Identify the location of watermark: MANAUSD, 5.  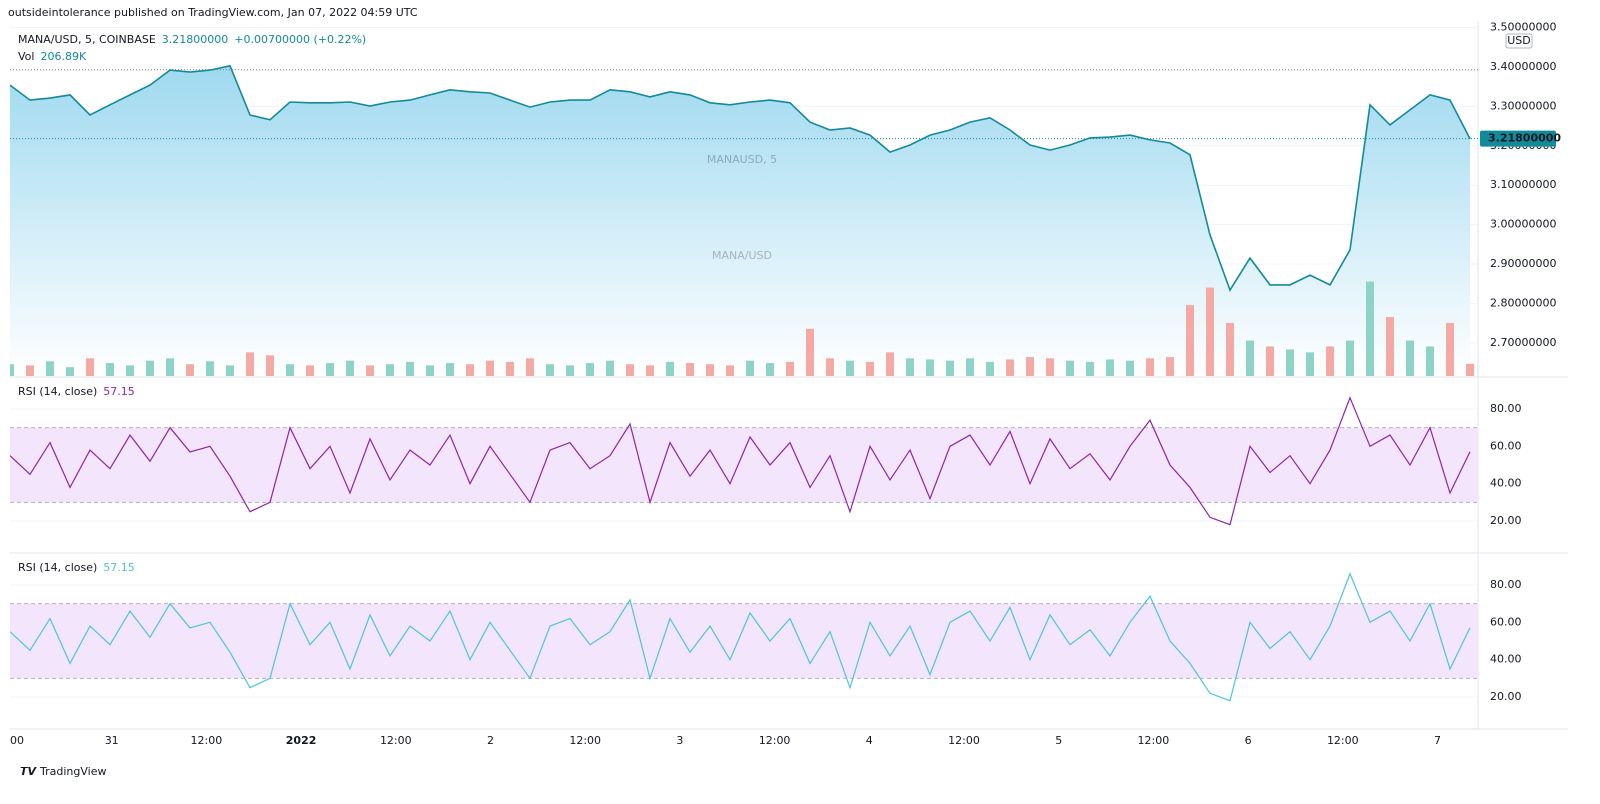
(742, 159).